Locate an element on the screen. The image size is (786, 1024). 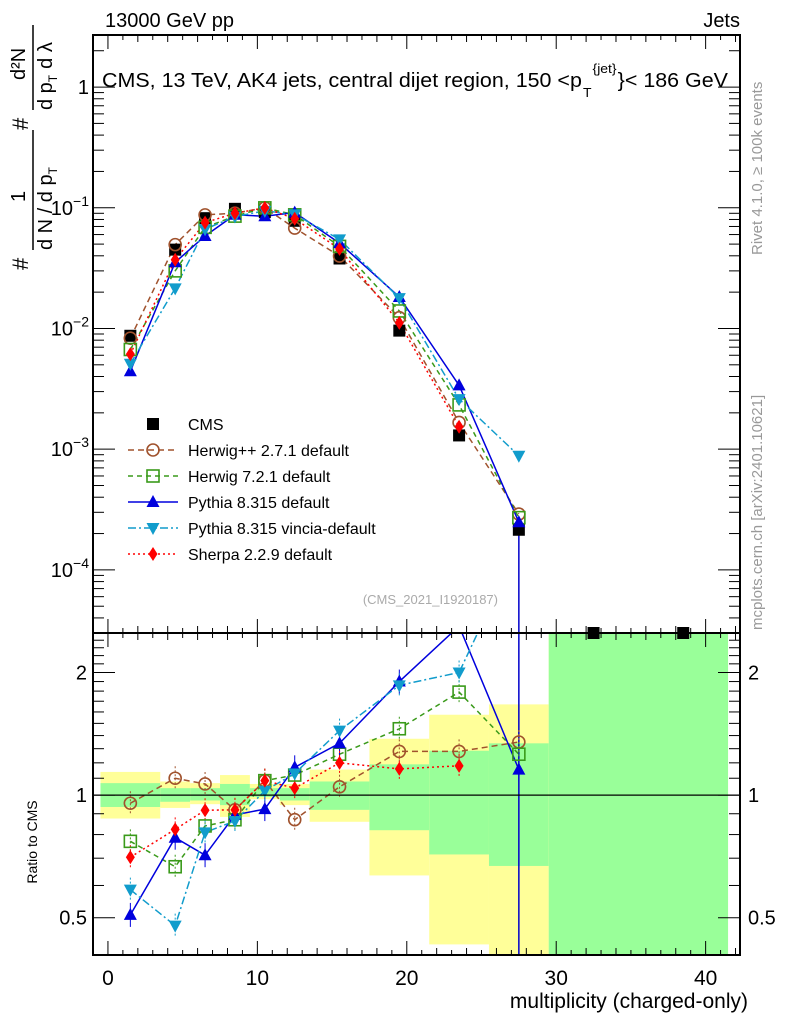
line-main-pythia-8-315-vincia-default is located at coordinates (324, 333).